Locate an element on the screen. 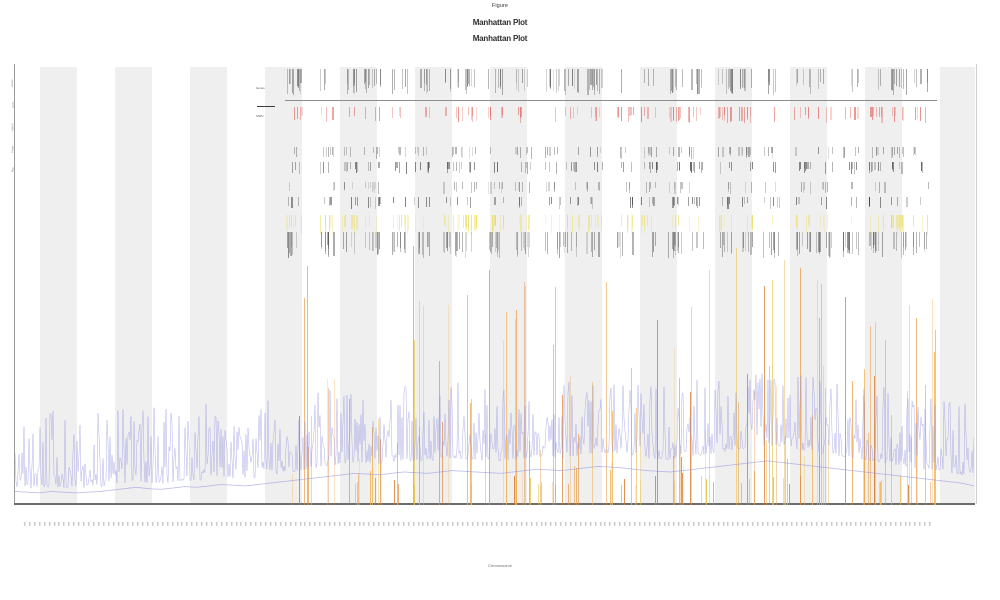 This screenshot has width=1000, height=600. figure-title: Figure Manhattan Plot Manhattan Plot is located at coordinates (500, 23).